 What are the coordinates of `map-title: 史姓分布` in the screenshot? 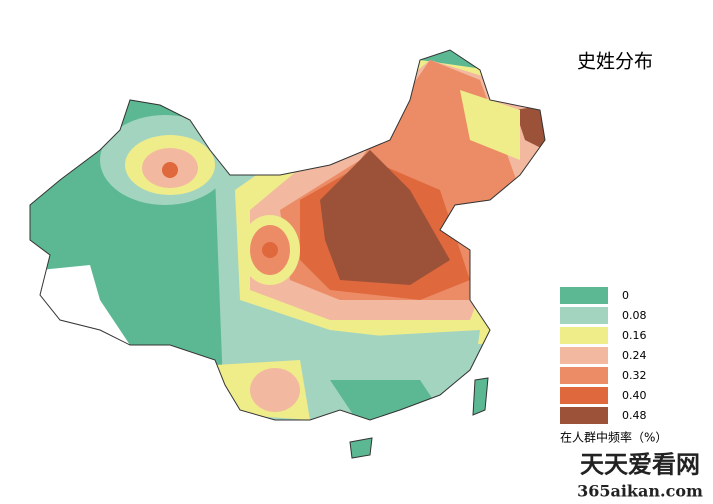 It's located at (615, 62).